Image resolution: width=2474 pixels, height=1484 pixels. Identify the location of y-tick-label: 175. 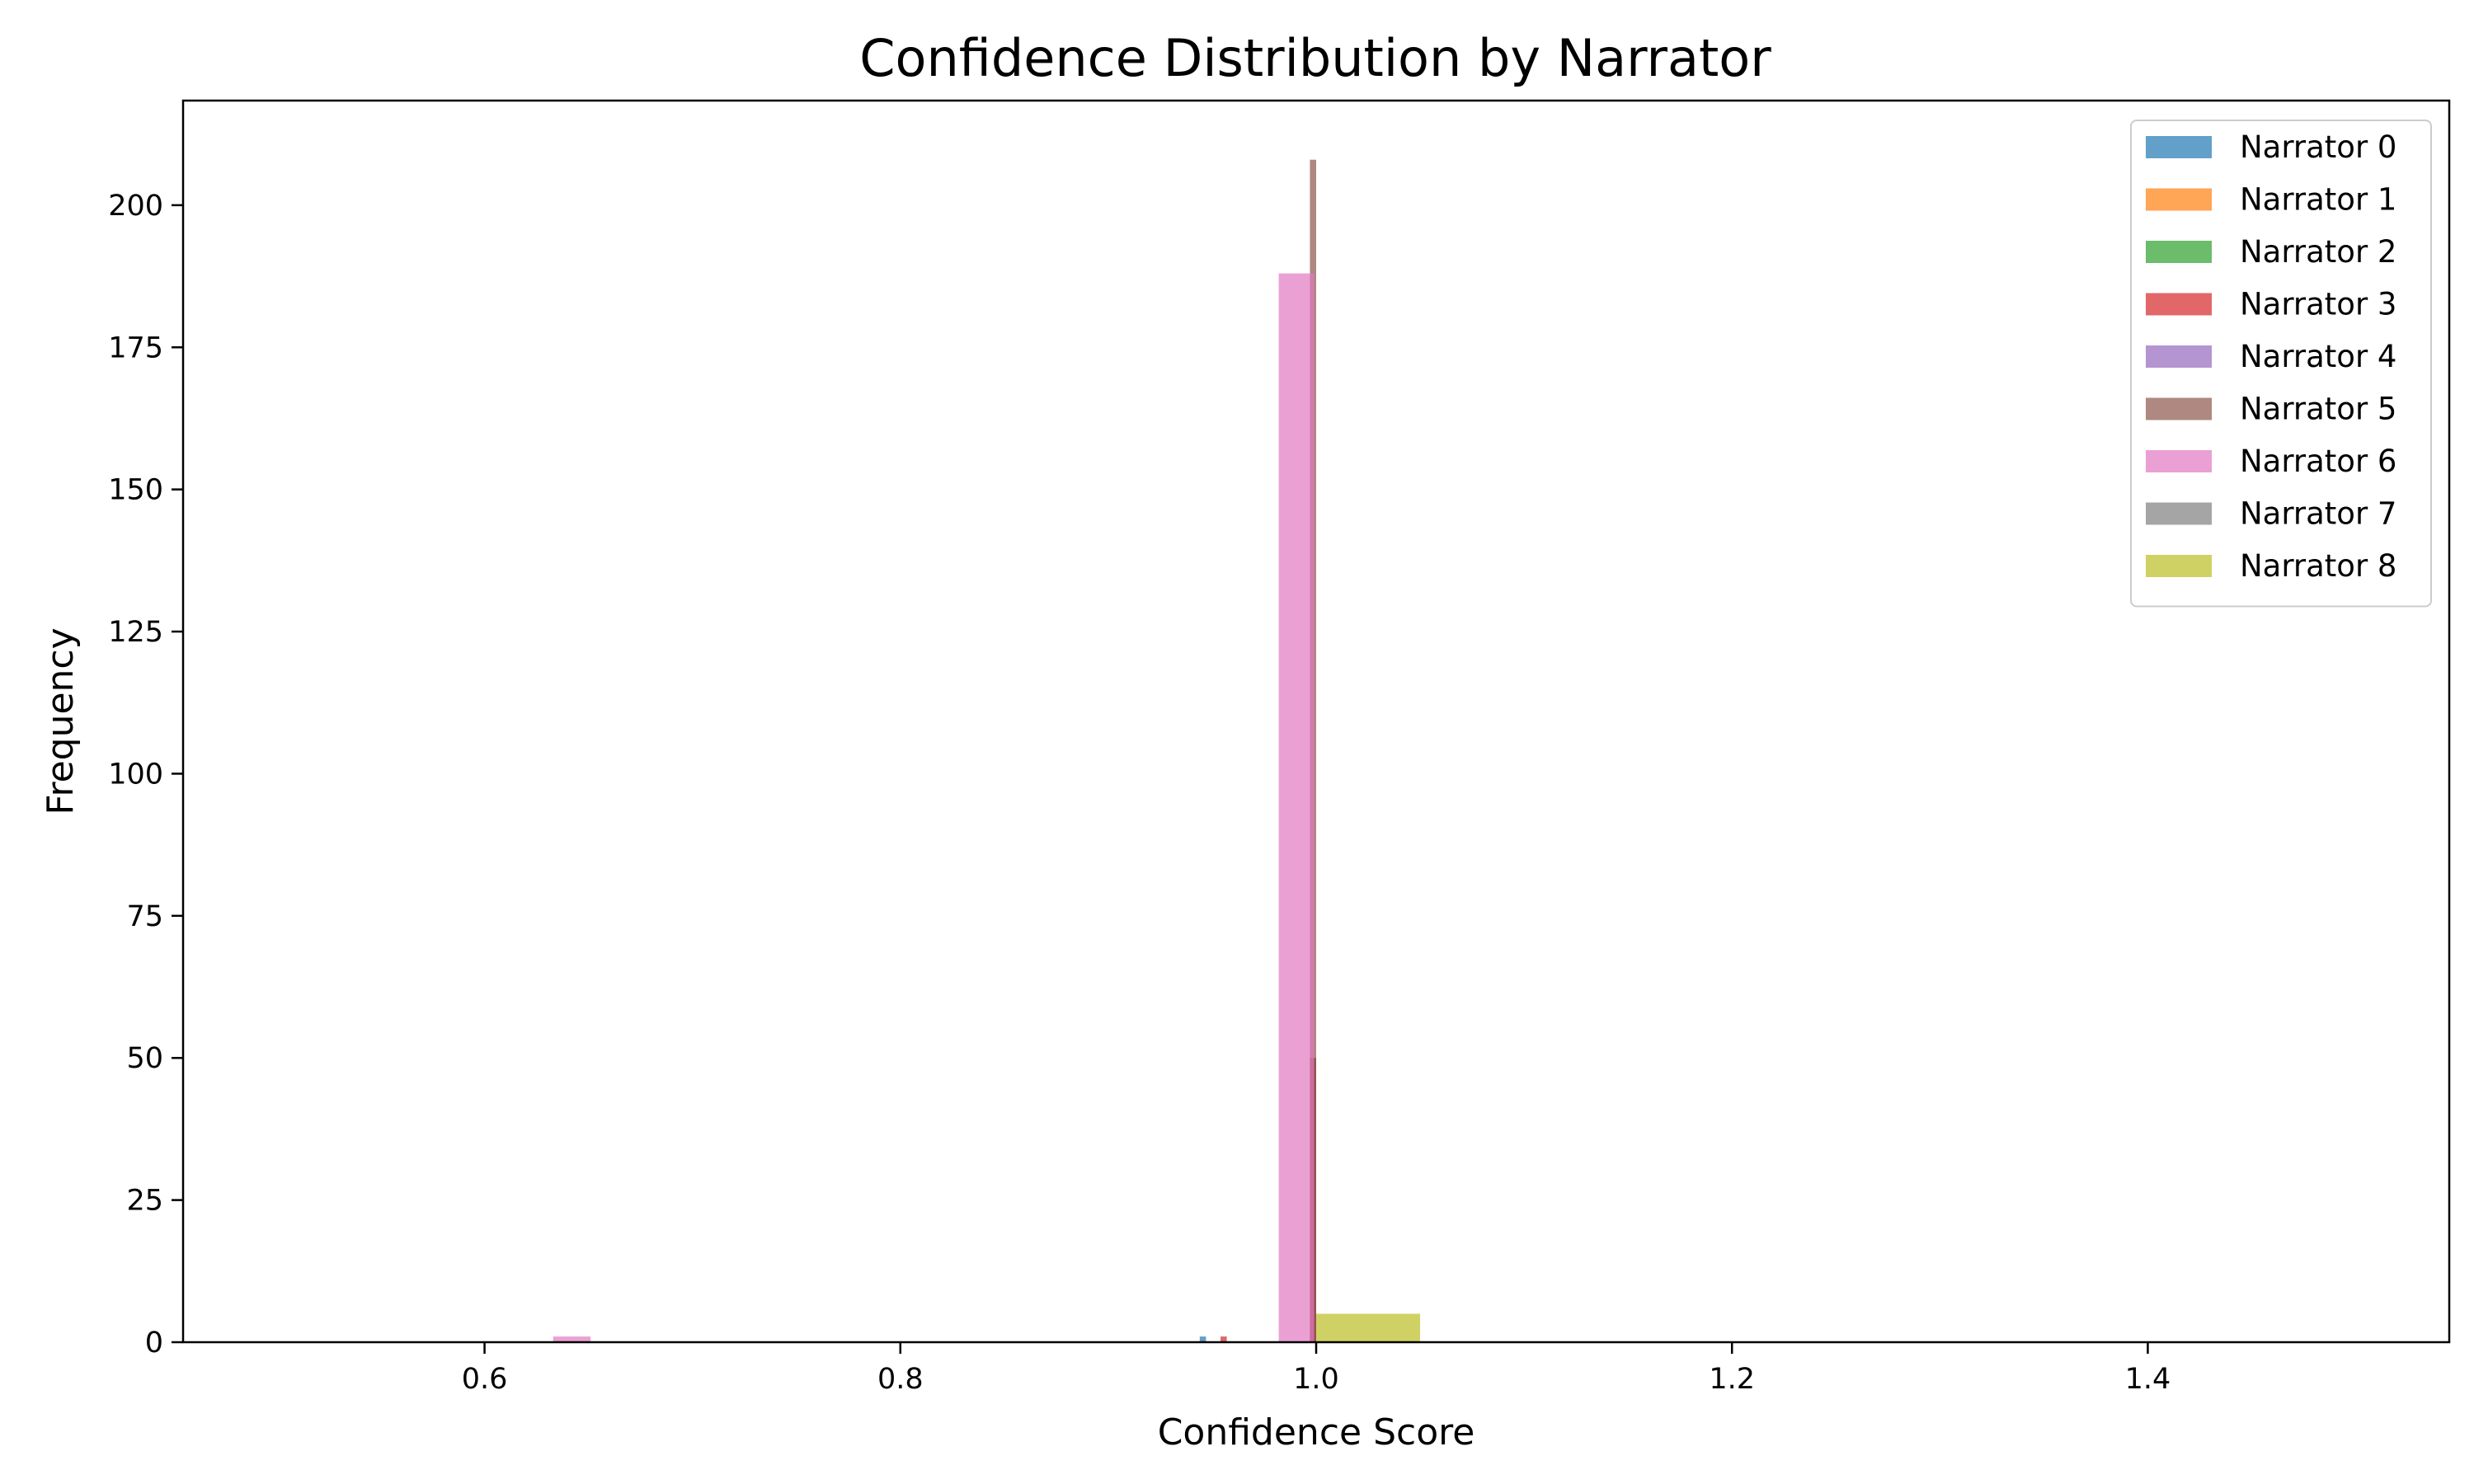
(135, 347).